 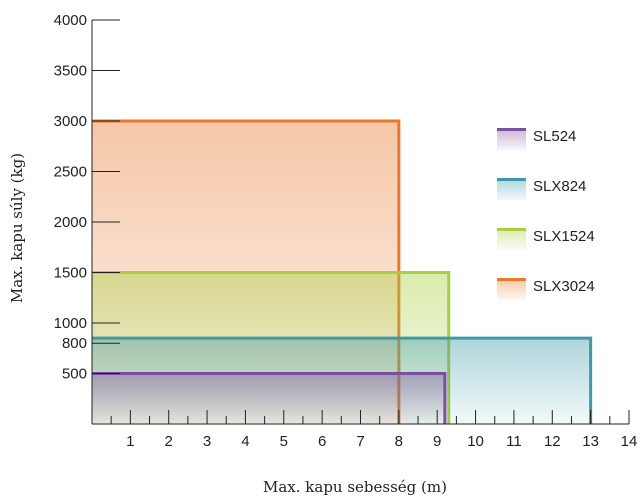 What do you see at coordinates (475, 441) in the screenshot?
I see `x-tick-label-10: 10` at bounding box center [475, 441].